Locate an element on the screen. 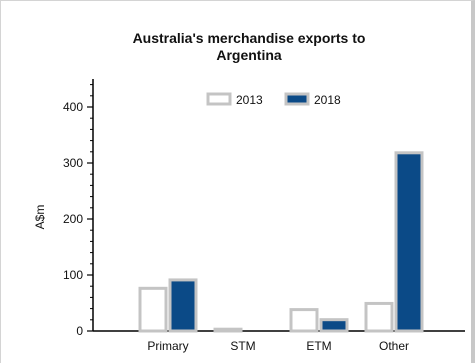 This screenshot has width=475, height=364. legend-swatch-2013 is located at coordinates (219, 99).